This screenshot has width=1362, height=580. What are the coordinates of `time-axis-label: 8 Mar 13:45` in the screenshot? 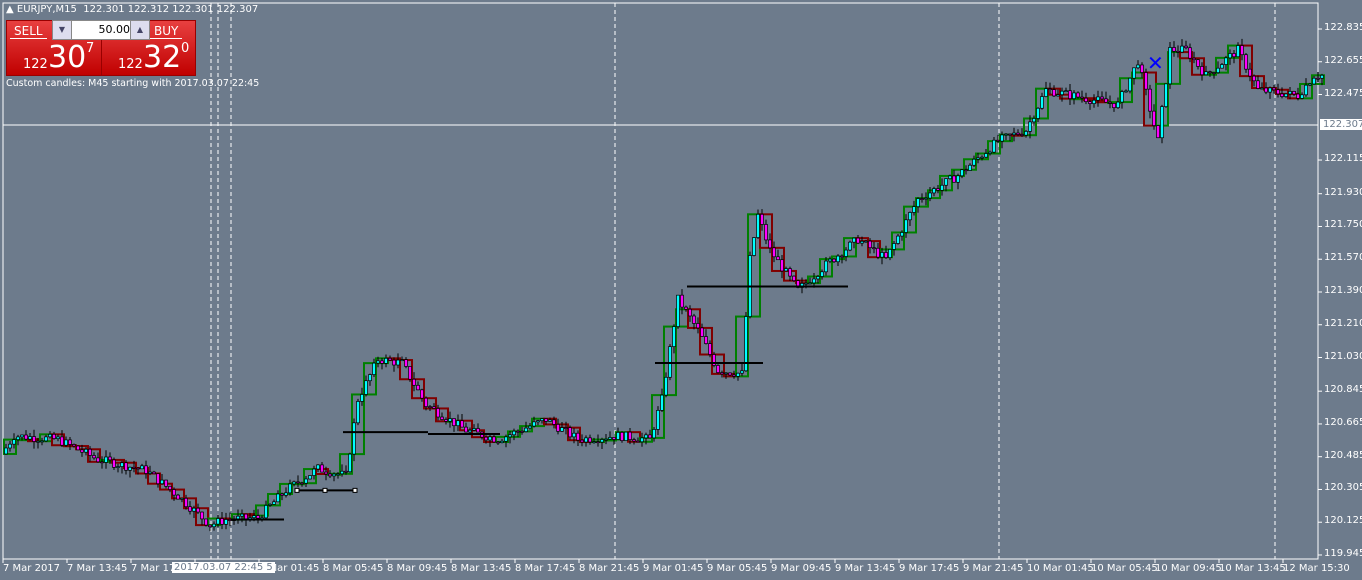 It's located at (481, 568).